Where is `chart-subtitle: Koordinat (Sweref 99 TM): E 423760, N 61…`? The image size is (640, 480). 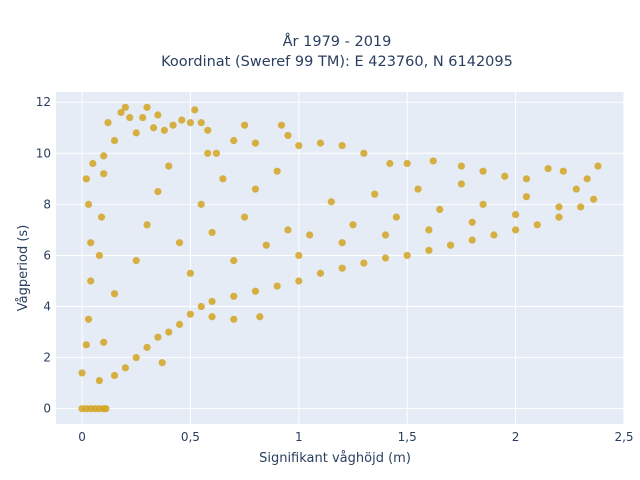 chart-subtitle: Koordinat (Sweref 99 TM): E 423760, N 61… is located at coordinates (337, 62).